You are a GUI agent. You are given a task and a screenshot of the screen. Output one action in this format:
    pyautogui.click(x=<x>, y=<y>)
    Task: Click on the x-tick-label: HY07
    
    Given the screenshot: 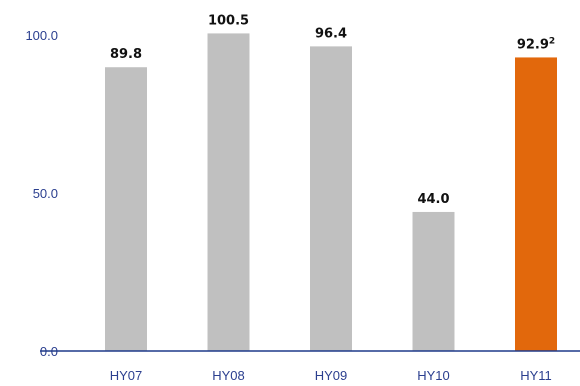 What is the action you would take?
    pyautogui.click(x=126, y=375)
    